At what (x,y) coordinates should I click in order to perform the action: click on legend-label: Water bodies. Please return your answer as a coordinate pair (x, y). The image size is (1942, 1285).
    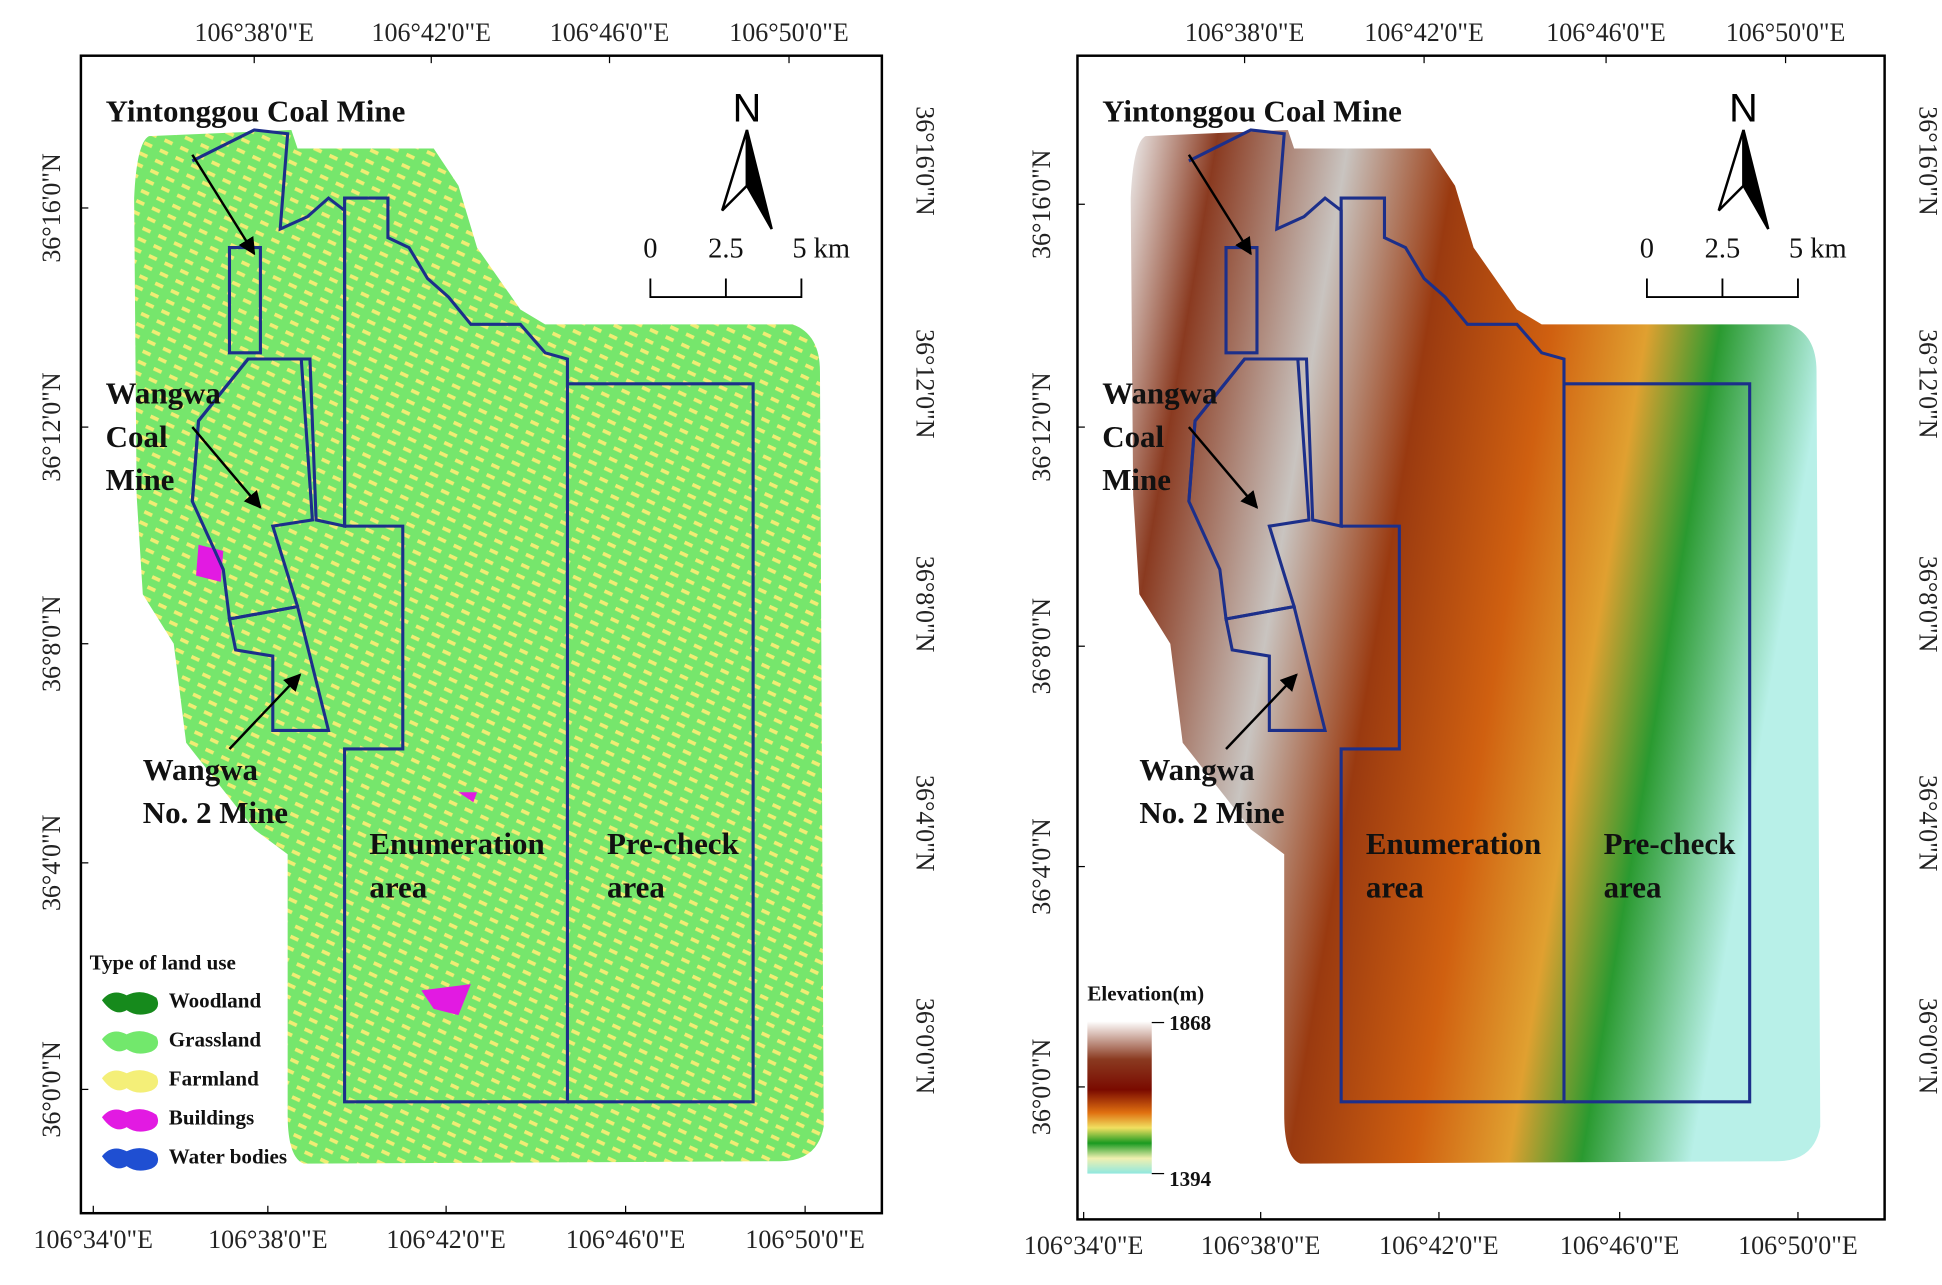
    Looking at the image, I should click on (228, 1157).